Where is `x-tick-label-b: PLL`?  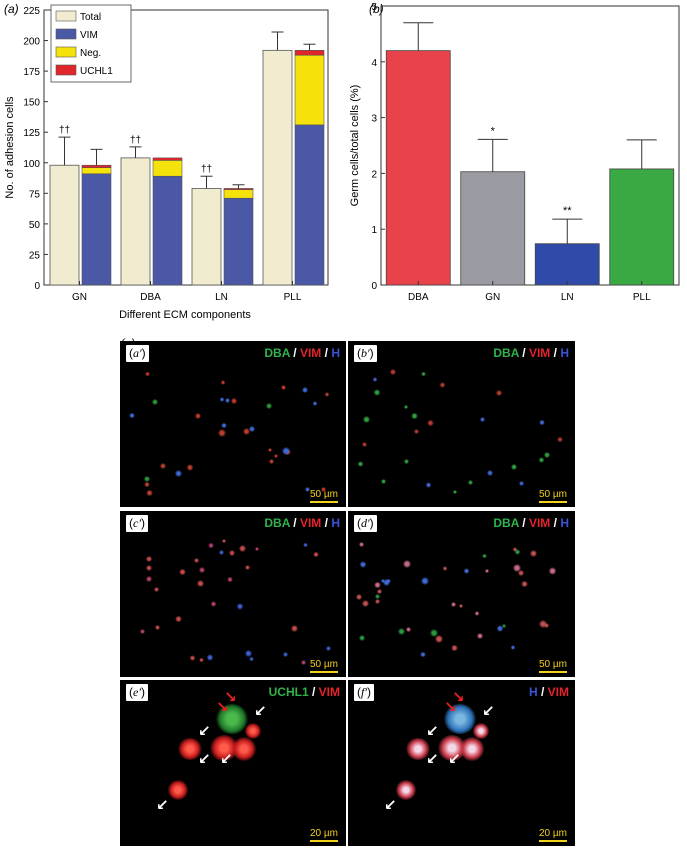 x-tick-label-b: PLL is located at coordinates (642, 296).